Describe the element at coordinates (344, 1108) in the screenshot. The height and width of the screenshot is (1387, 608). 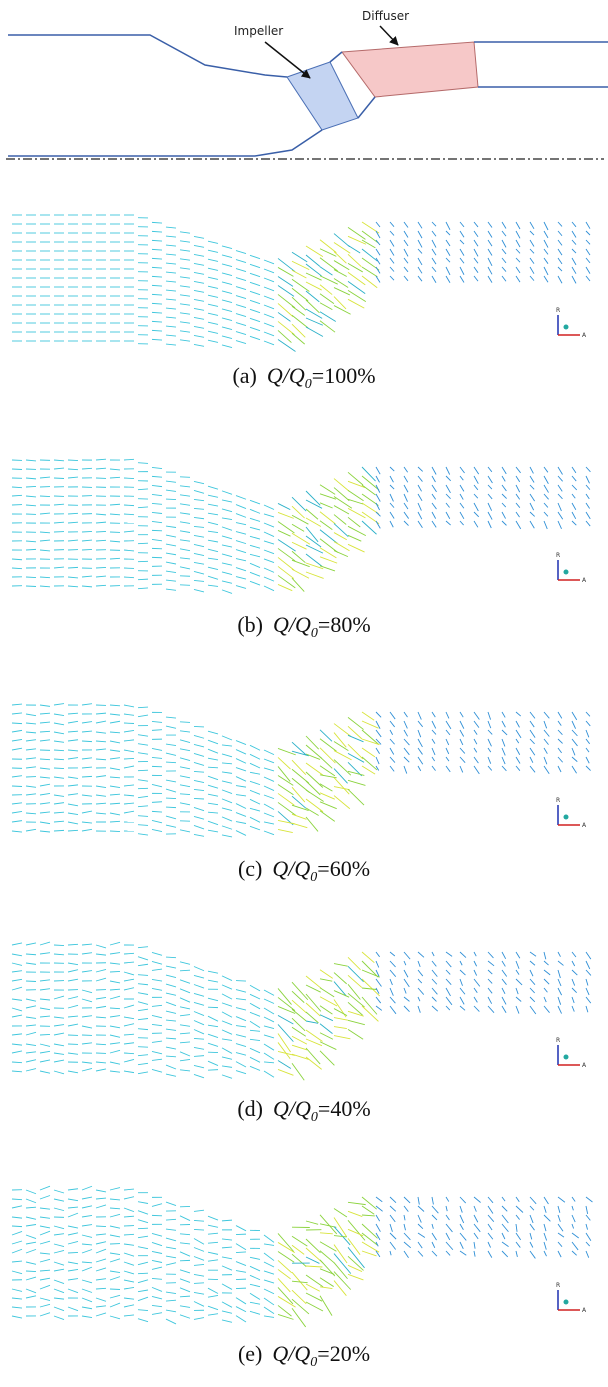
I see `caption-value: =40%` at that location.